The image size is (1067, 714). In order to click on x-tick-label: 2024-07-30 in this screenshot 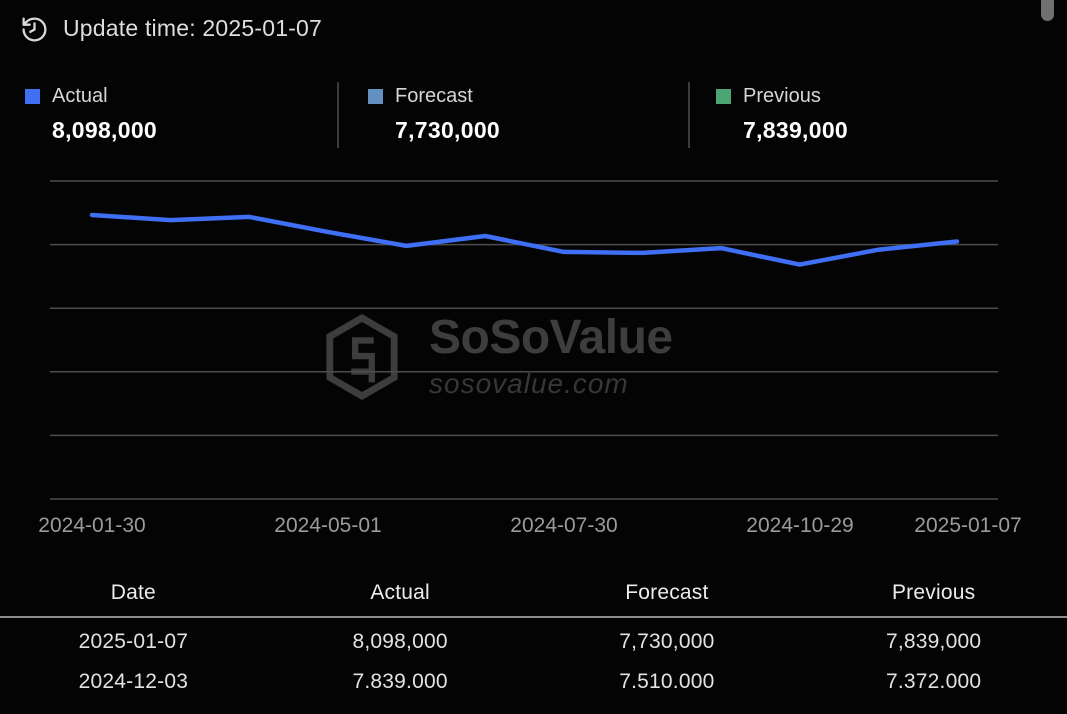, I will do `click(564, 525)`.